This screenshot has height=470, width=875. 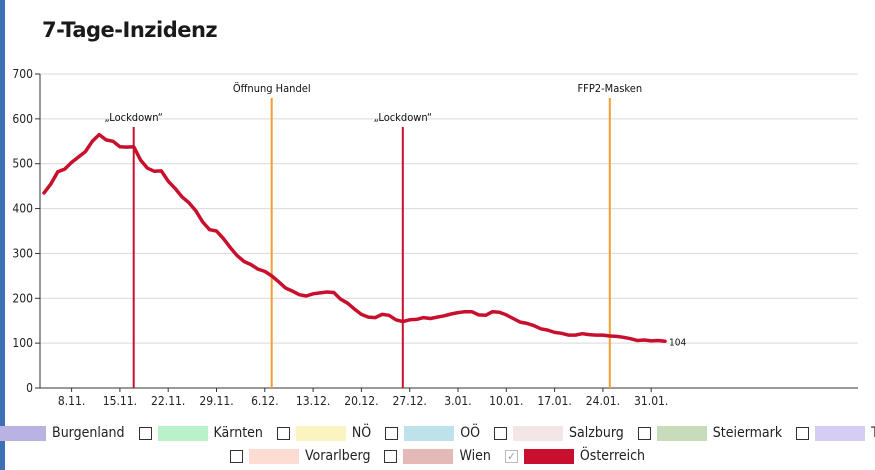 I want to click on y-tick-label: 700, so click(x=22, y=74).